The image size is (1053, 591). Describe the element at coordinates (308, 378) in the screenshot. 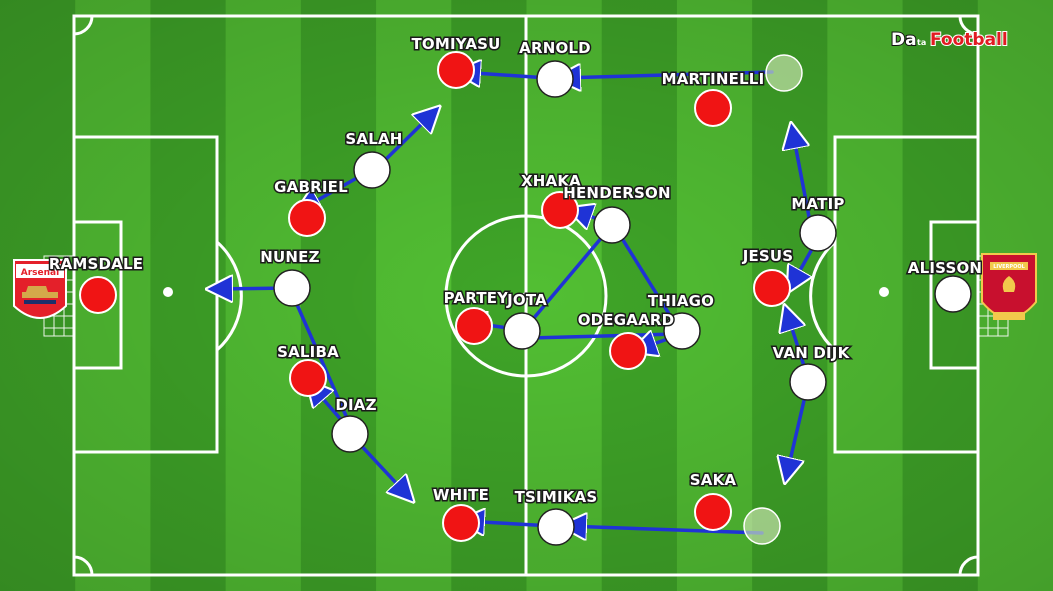

I see `player-marker-saliba` at that location.